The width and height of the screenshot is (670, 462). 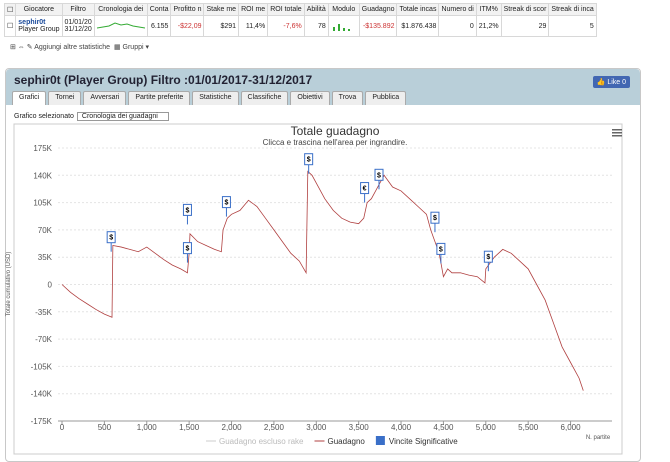 What do you see at coordinates (343, 9) in the screenshot?
I see `column-header: Modulo` at bounding box center [343, 9].